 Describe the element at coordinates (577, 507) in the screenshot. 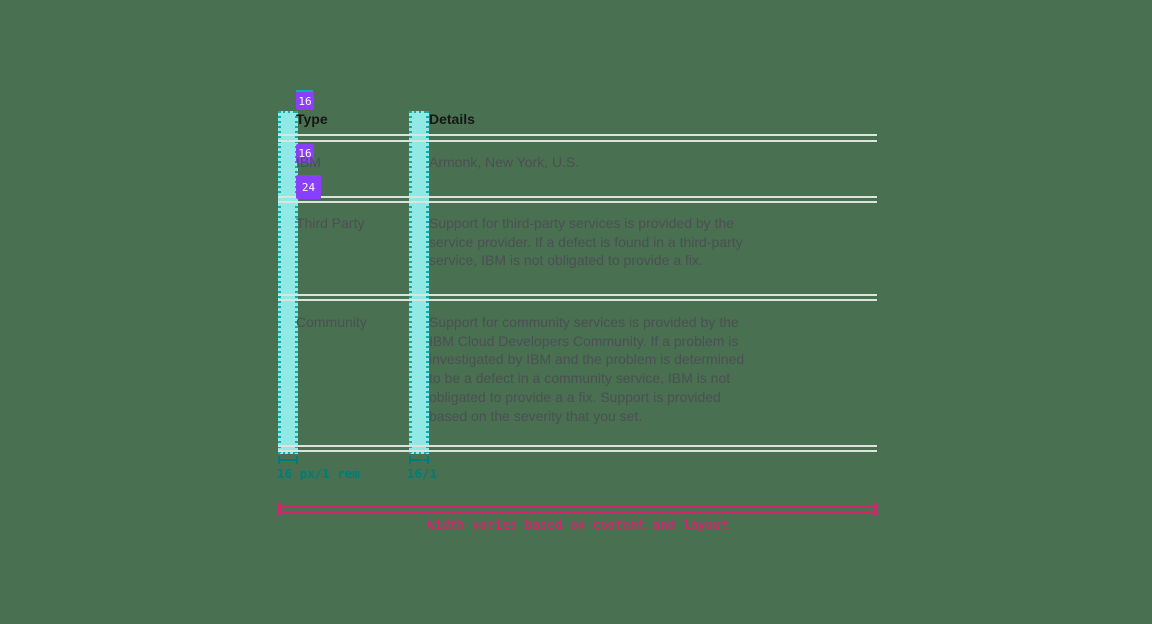

I see `width-ruler-rail-top` at that location.